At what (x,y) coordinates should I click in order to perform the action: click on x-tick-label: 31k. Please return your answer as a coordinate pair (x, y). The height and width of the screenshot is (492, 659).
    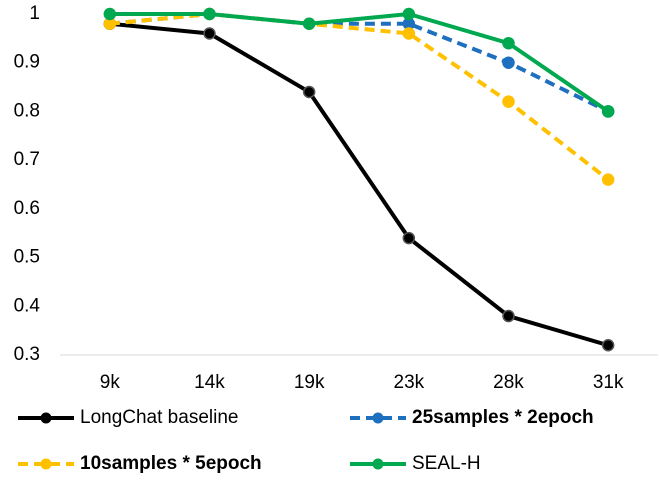
    Looking at the image, I should click on (608, 382).